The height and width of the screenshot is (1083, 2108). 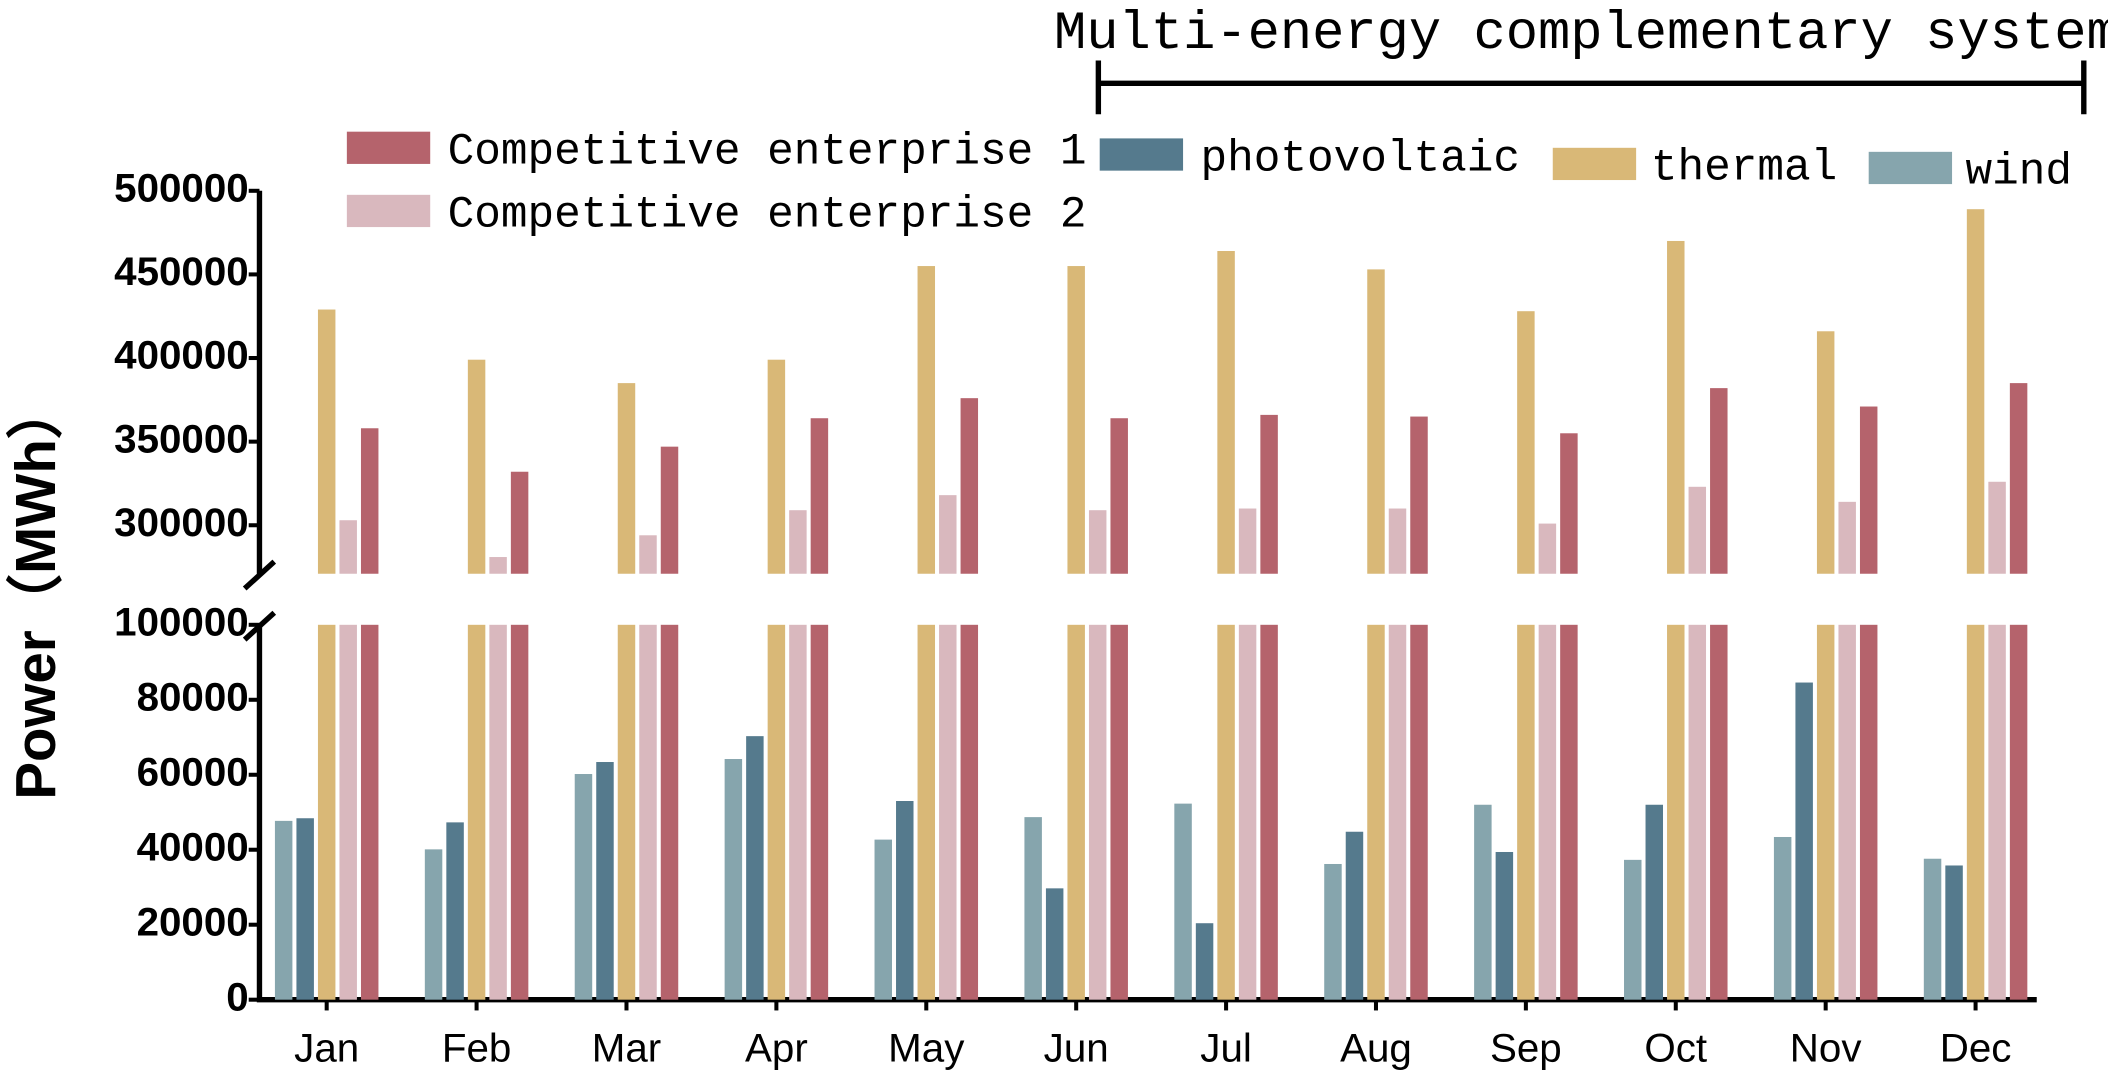 What do you see at coordinates (1591, 87) in the screenshot?
I see `bracket` at bounding box center [1591, 87].